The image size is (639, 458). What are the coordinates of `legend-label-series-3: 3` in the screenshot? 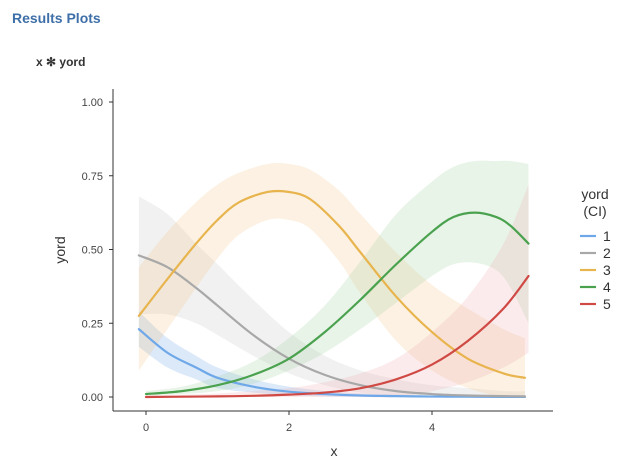 It's located at (607, 270).